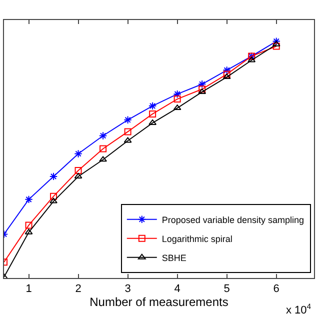 The image size is (320, 320). What do you see at coordinates (174, 257) in the screenshot?
I see `legend-label: SBHE` at bounding box center [174, 257].